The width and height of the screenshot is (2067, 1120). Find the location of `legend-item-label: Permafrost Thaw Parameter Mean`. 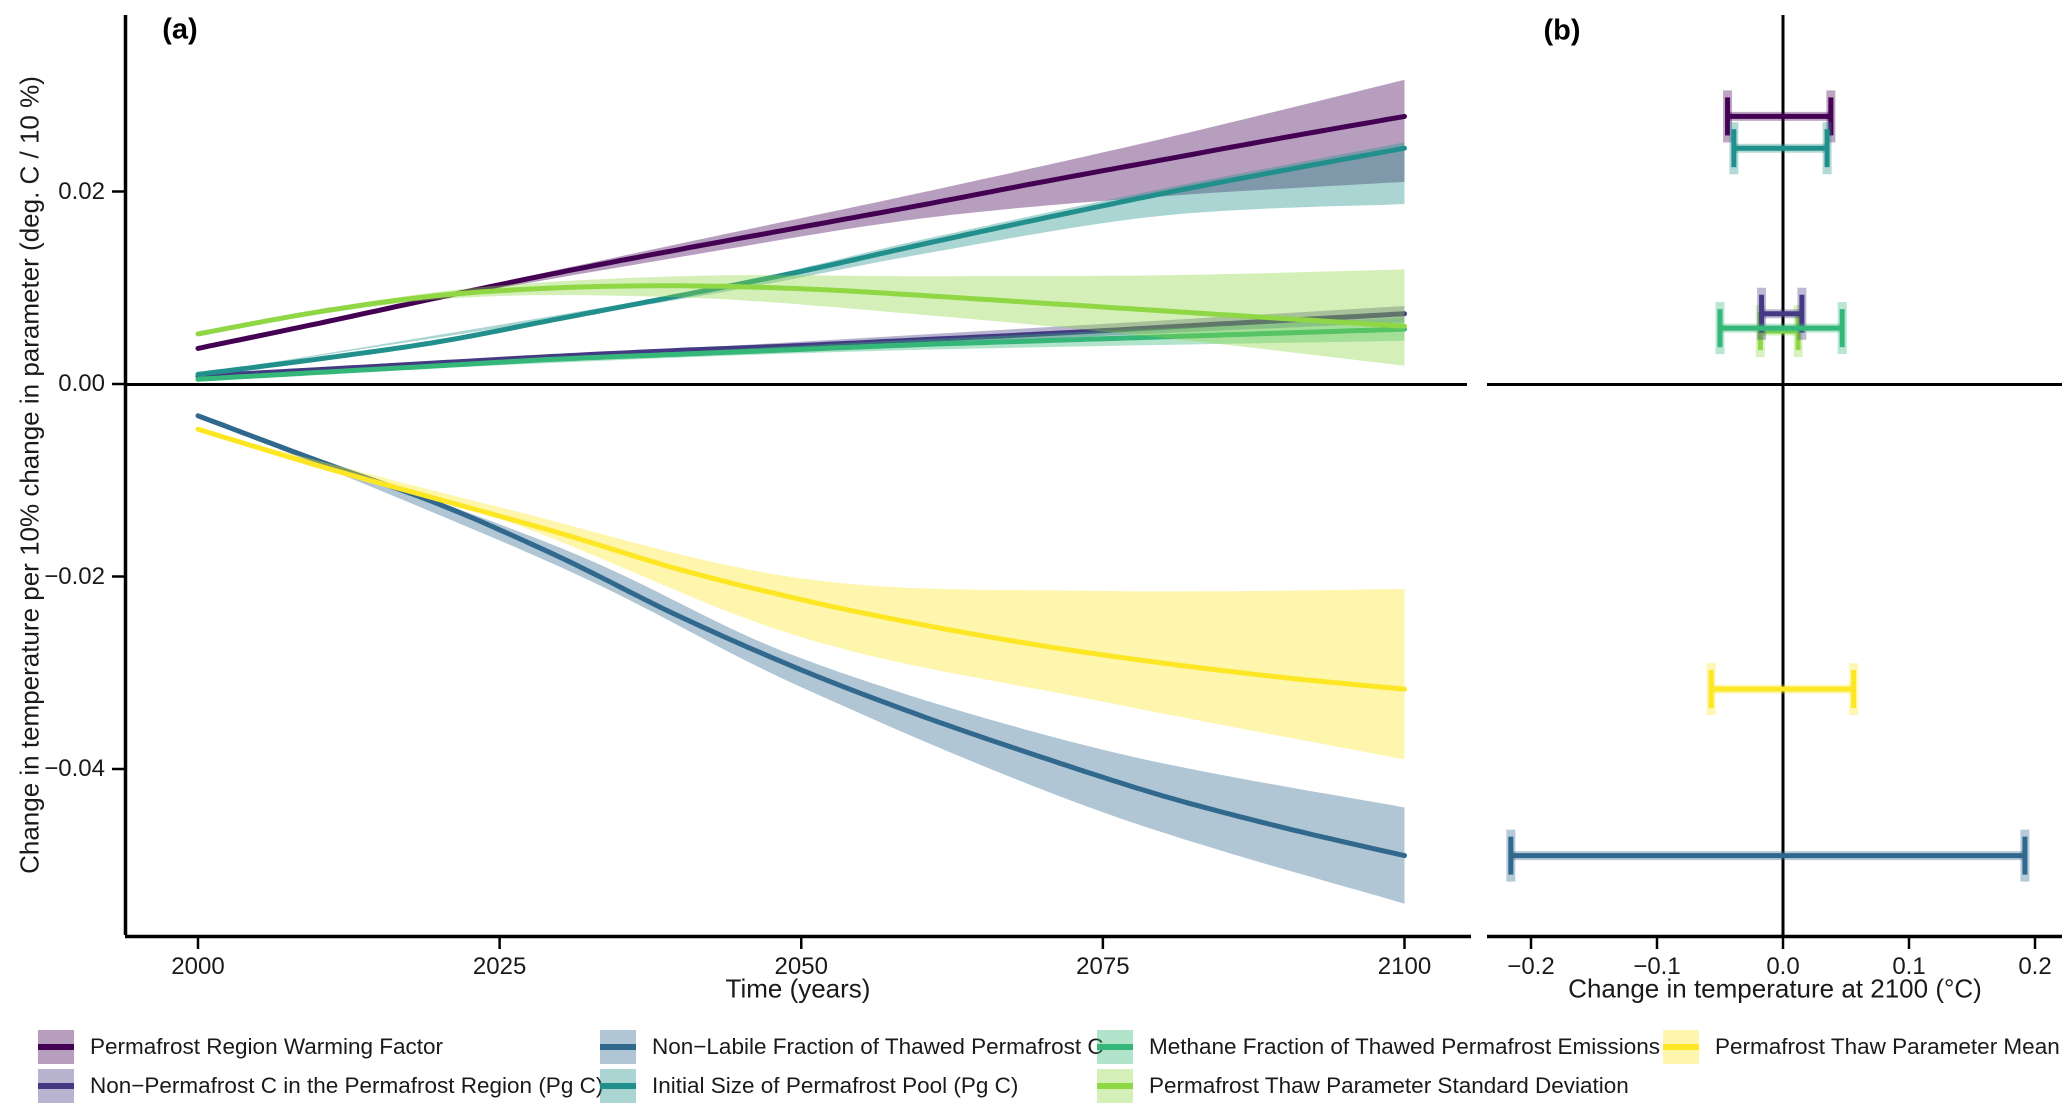

legend-item-label: Permafrost Thaw Parameter Mean is located at coordinates (1887, 1046).